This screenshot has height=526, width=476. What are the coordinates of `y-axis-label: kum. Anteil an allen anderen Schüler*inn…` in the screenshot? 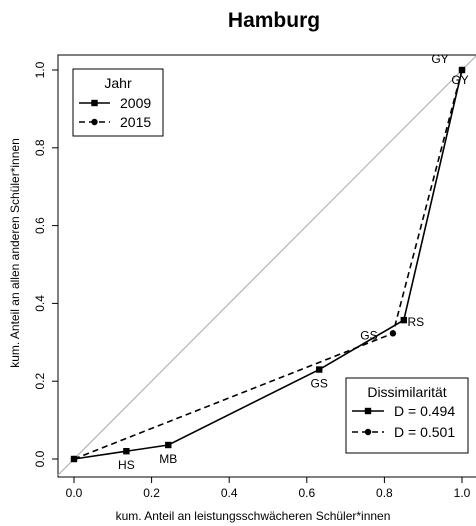 It's located at (15, 253).